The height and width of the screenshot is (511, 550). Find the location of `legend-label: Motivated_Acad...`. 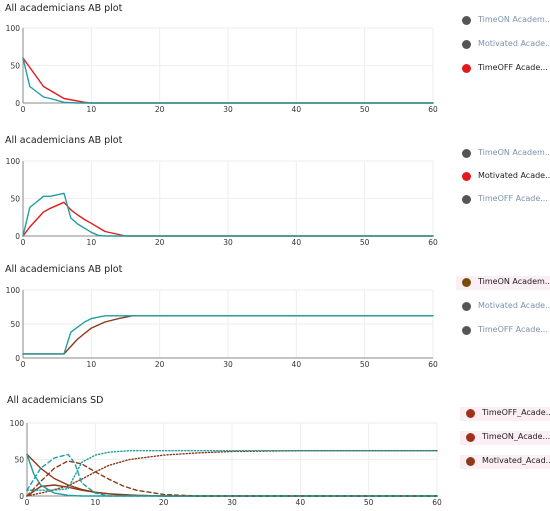

legend-label: Motivated_Acad... is located at coordinates (516, 460).